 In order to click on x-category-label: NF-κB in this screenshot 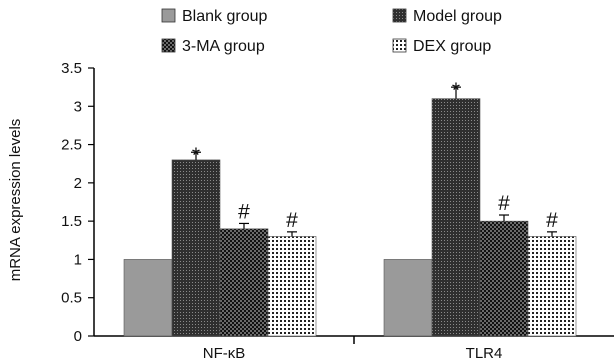, I will do `click(224, 353)`.